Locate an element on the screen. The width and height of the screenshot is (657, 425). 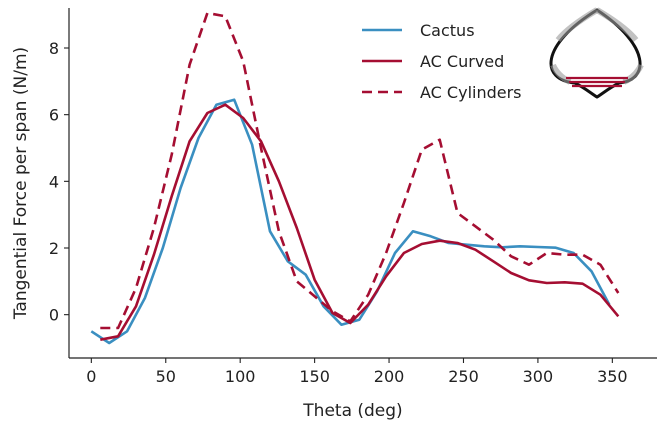
y-tick-label: 8 is located at coordinates (54, 48).